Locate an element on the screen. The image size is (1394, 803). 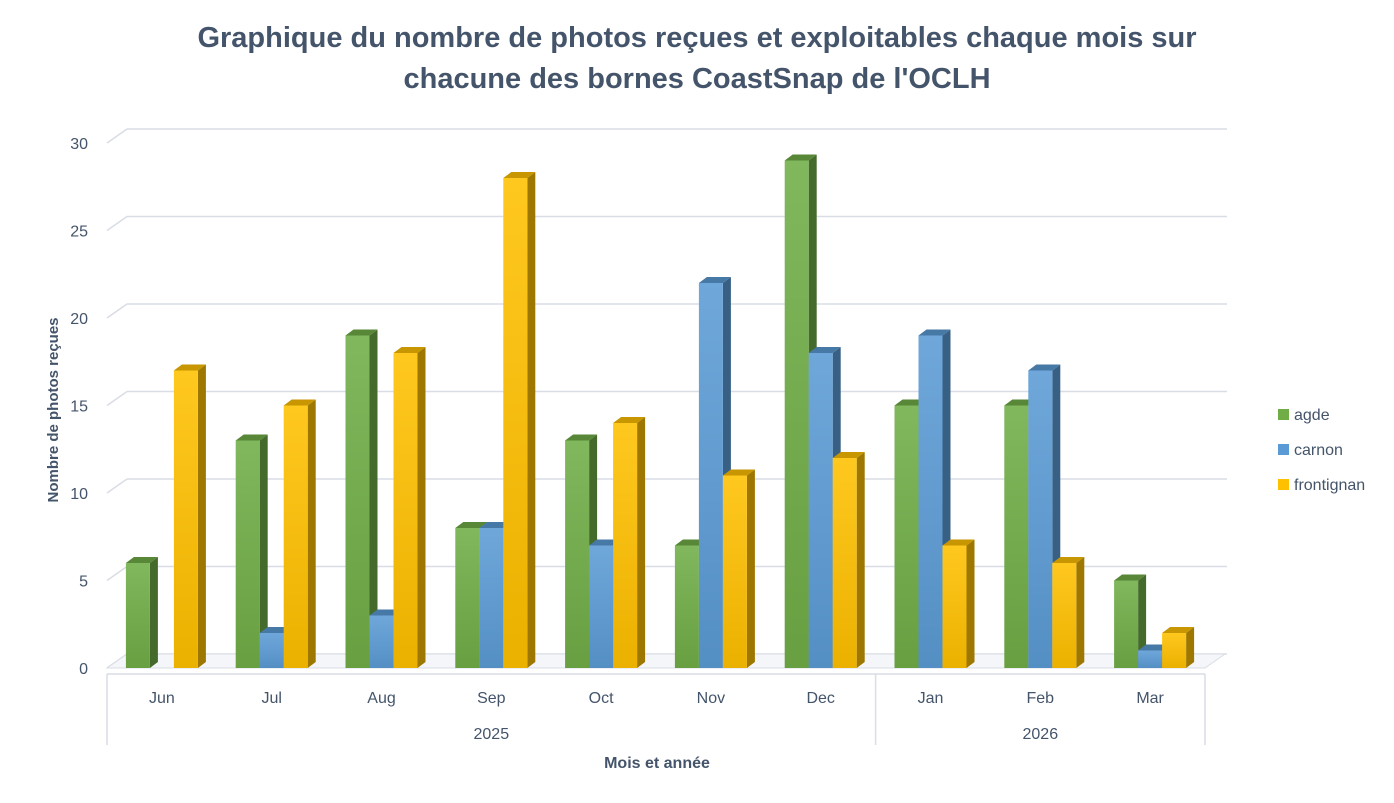
bar-agde-jul is located at coordinates (251, 551).